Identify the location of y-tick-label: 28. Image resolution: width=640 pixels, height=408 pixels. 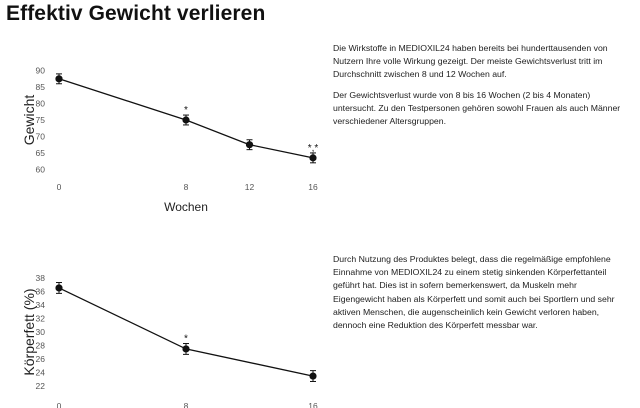
(41, 346).